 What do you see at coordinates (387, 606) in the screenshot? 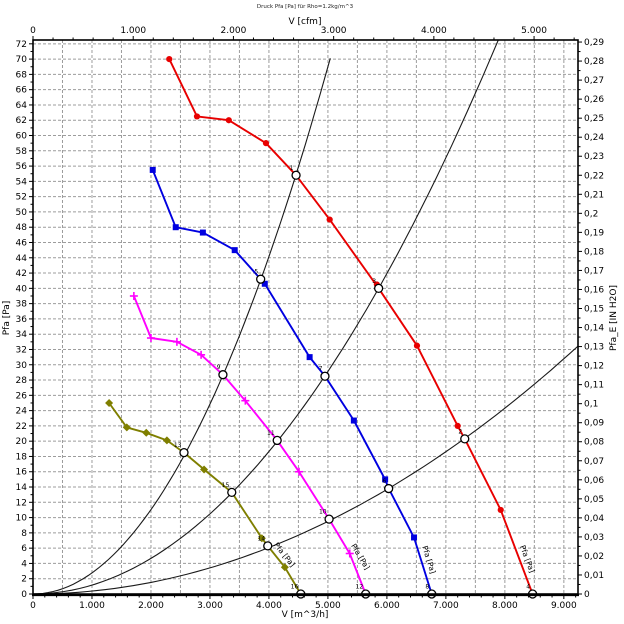
I see `bottom-tick-label: 6.000` at bounding box center [387, 606].